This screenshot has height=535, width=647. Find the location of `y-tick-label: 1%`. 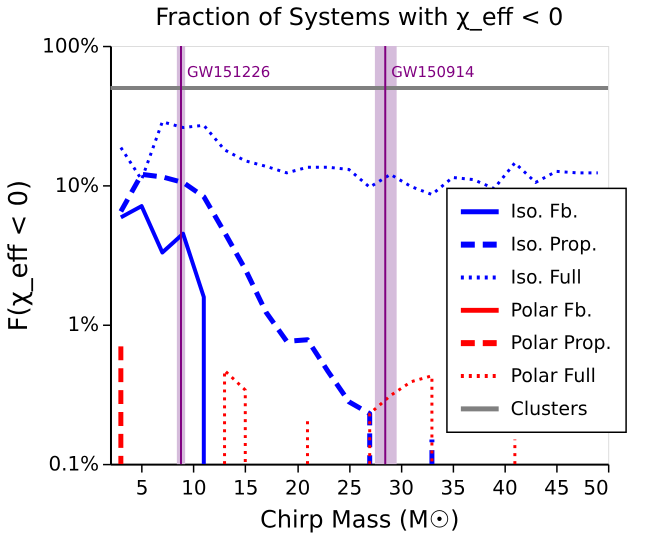

y-tick-label: 1% is located at coordinates (83, 324).